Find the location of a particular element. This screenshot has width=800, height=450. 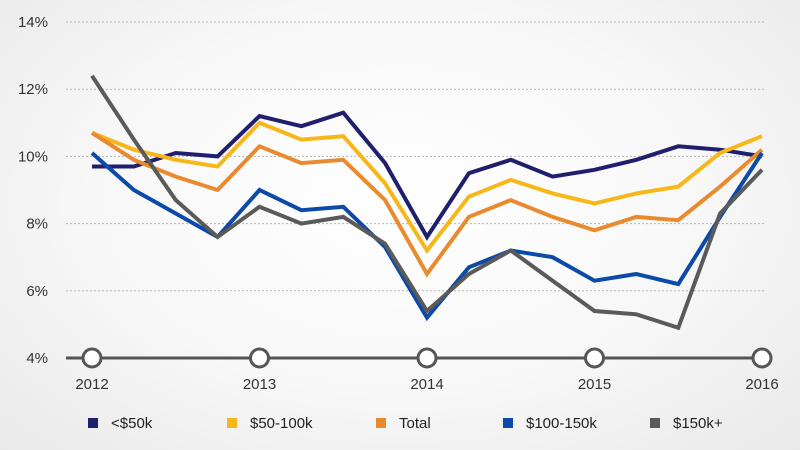

legend-label: $50-100k is located at coordinates (281, 423).